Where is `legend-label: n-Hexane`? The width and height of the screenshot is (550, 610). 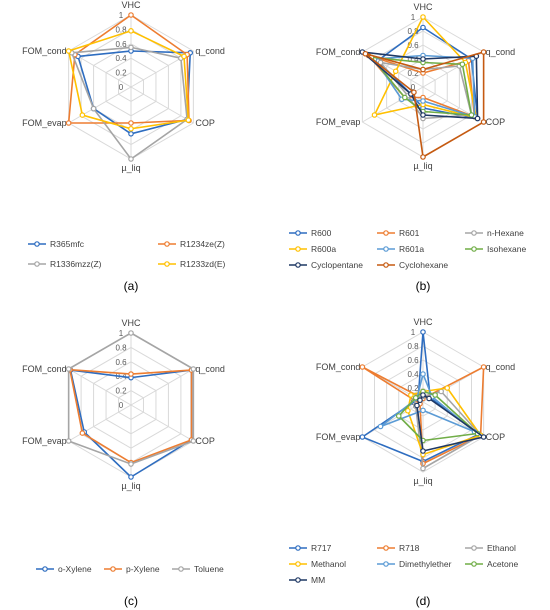
legend-label: n-Hexane is located at coordinates (505, 233).